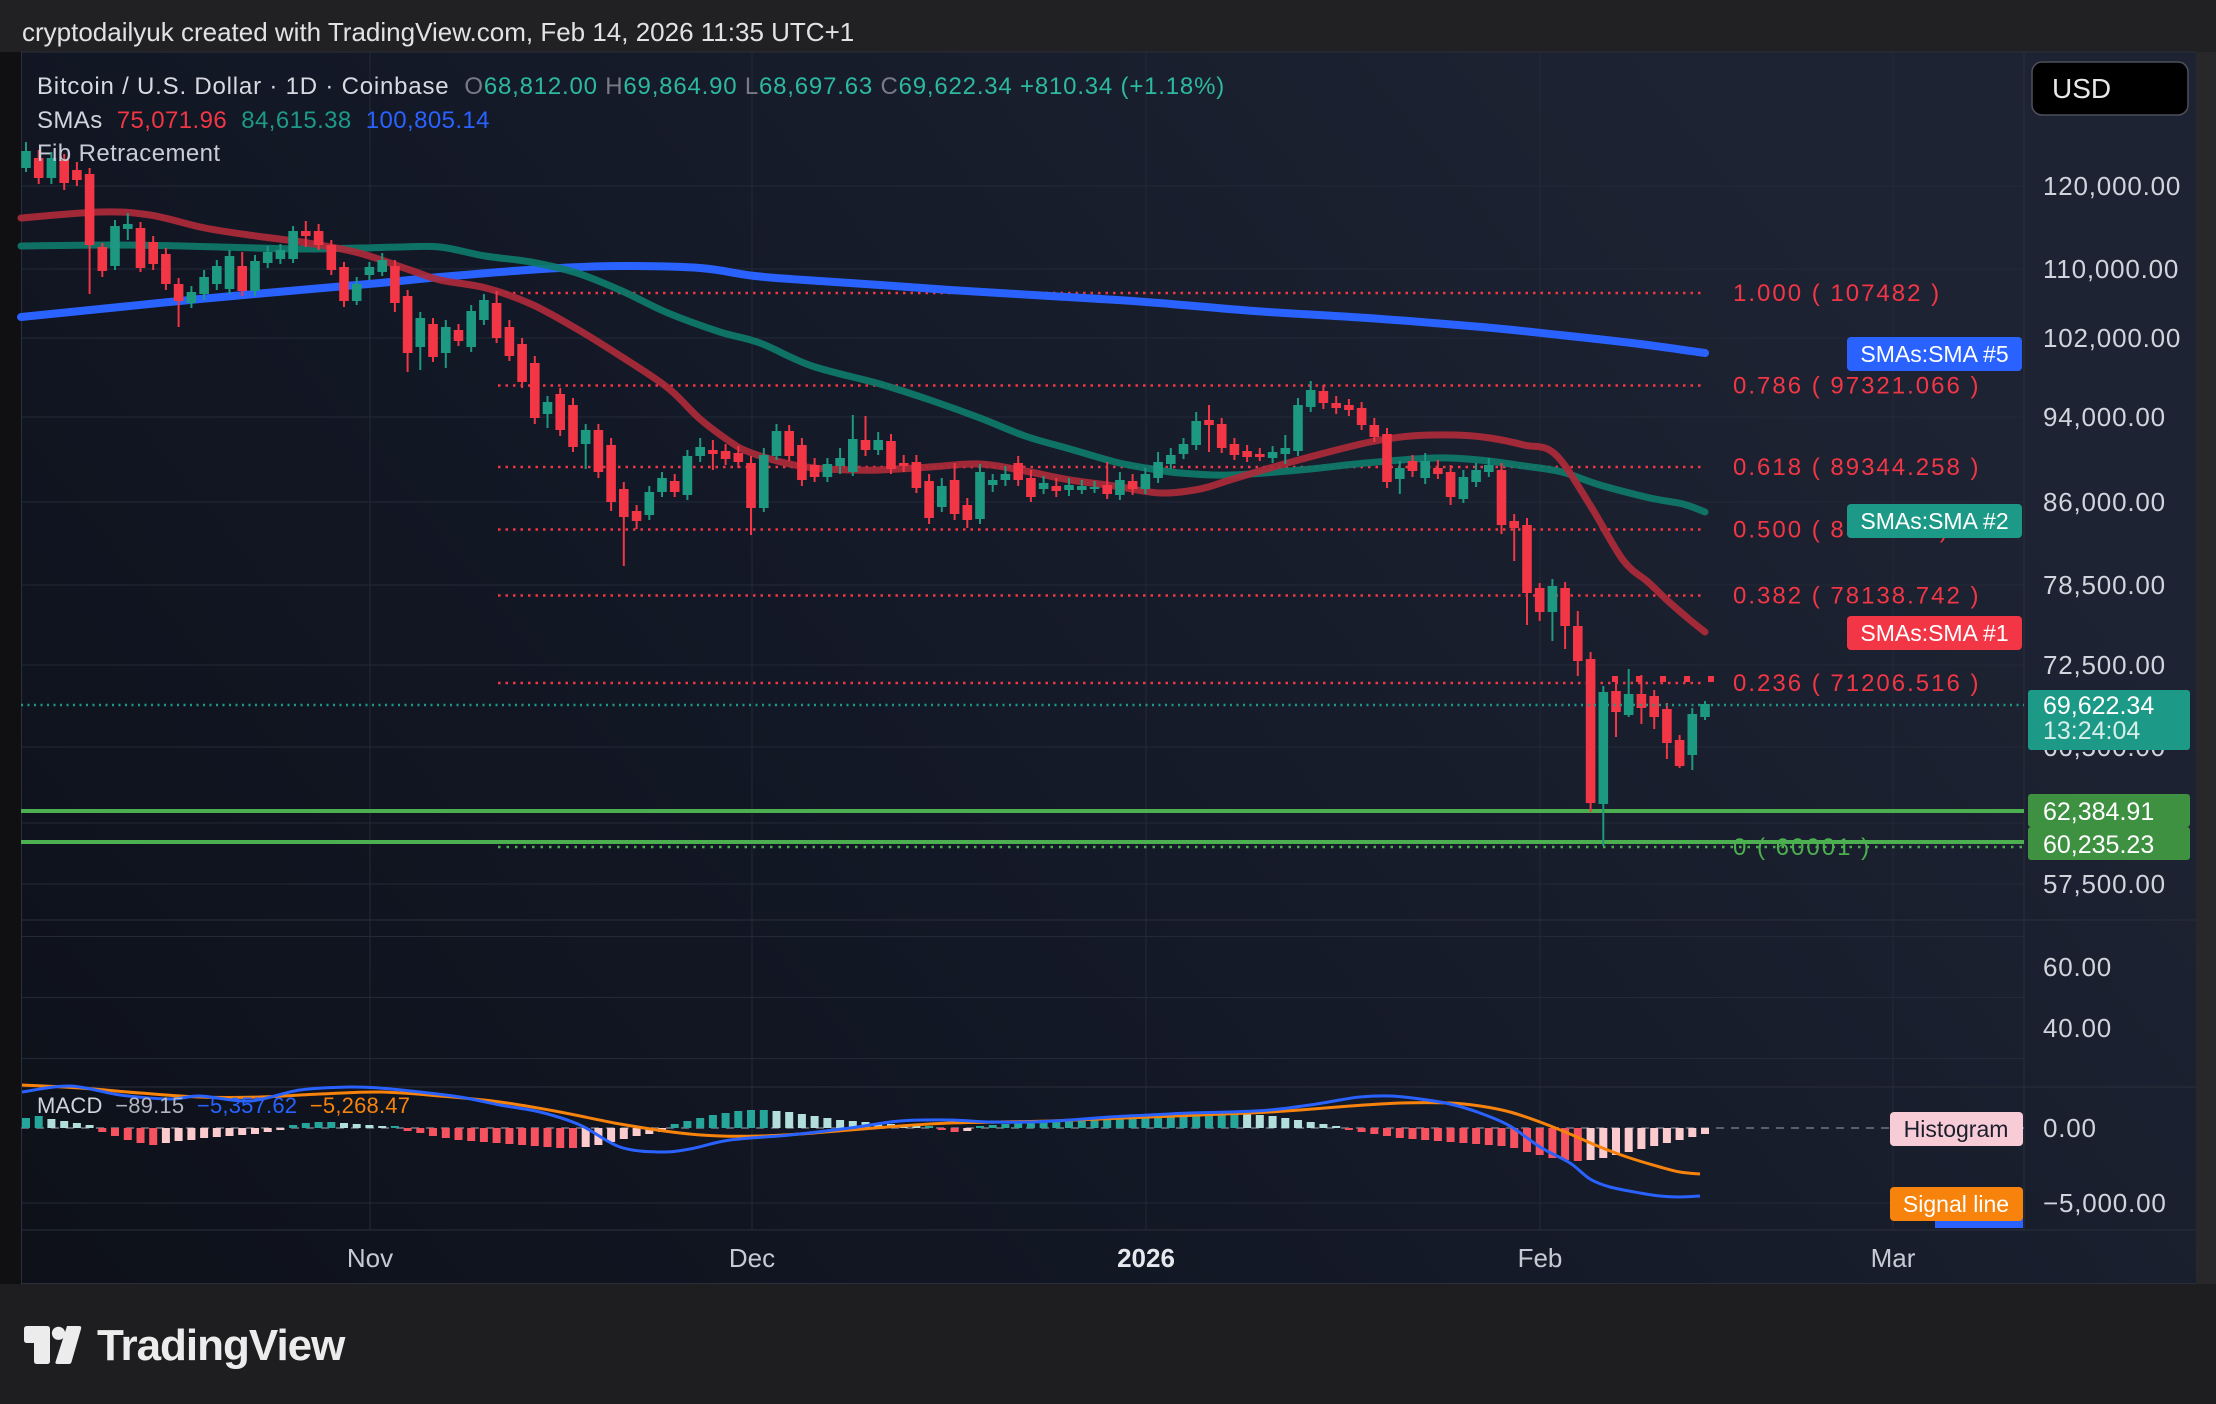 This screenshot has height=1404, width=2216. I want to click on svg-text:SMAs 75,071.96 84,615.38 10: SMAs 75,071.96 84,615.38 100,805.14, so click(263, 120).